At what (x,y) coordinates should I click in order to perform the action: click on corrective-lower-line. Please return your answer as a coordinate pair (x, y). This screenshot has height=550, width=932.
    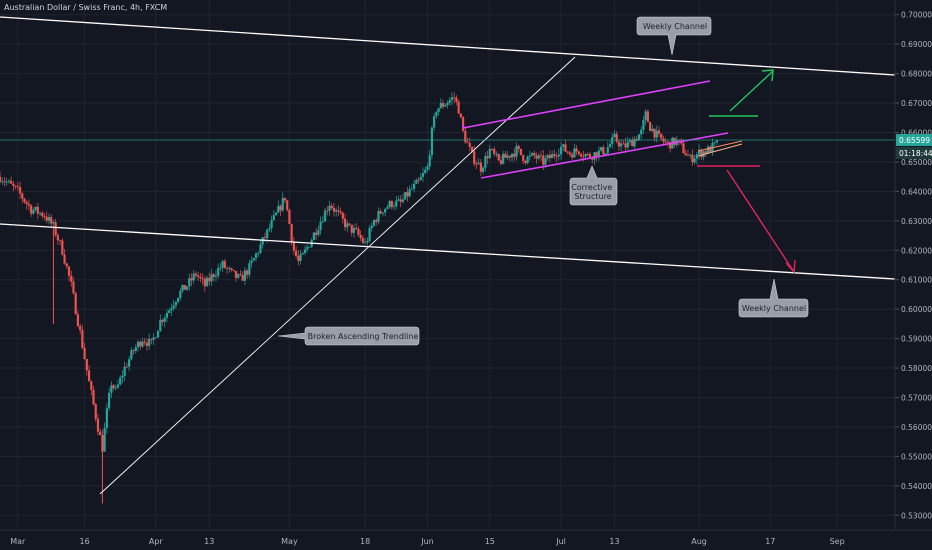
    Looking at the image, I should click on (604, 155).